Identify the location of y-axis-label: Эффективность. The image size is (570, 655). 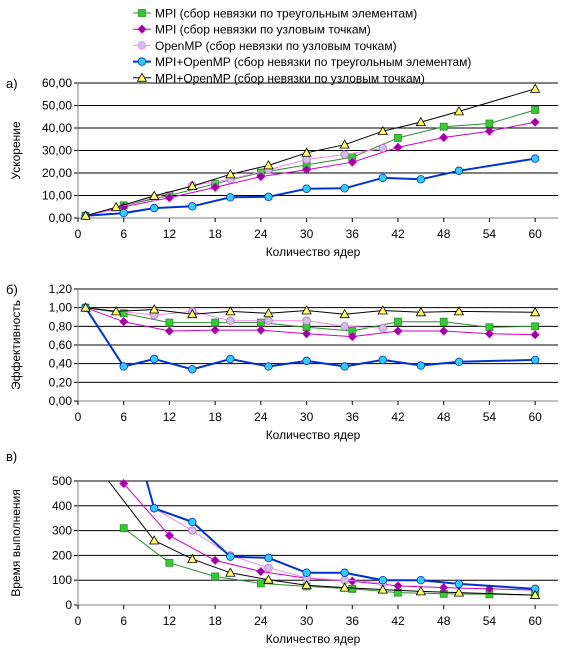
(16, 345).